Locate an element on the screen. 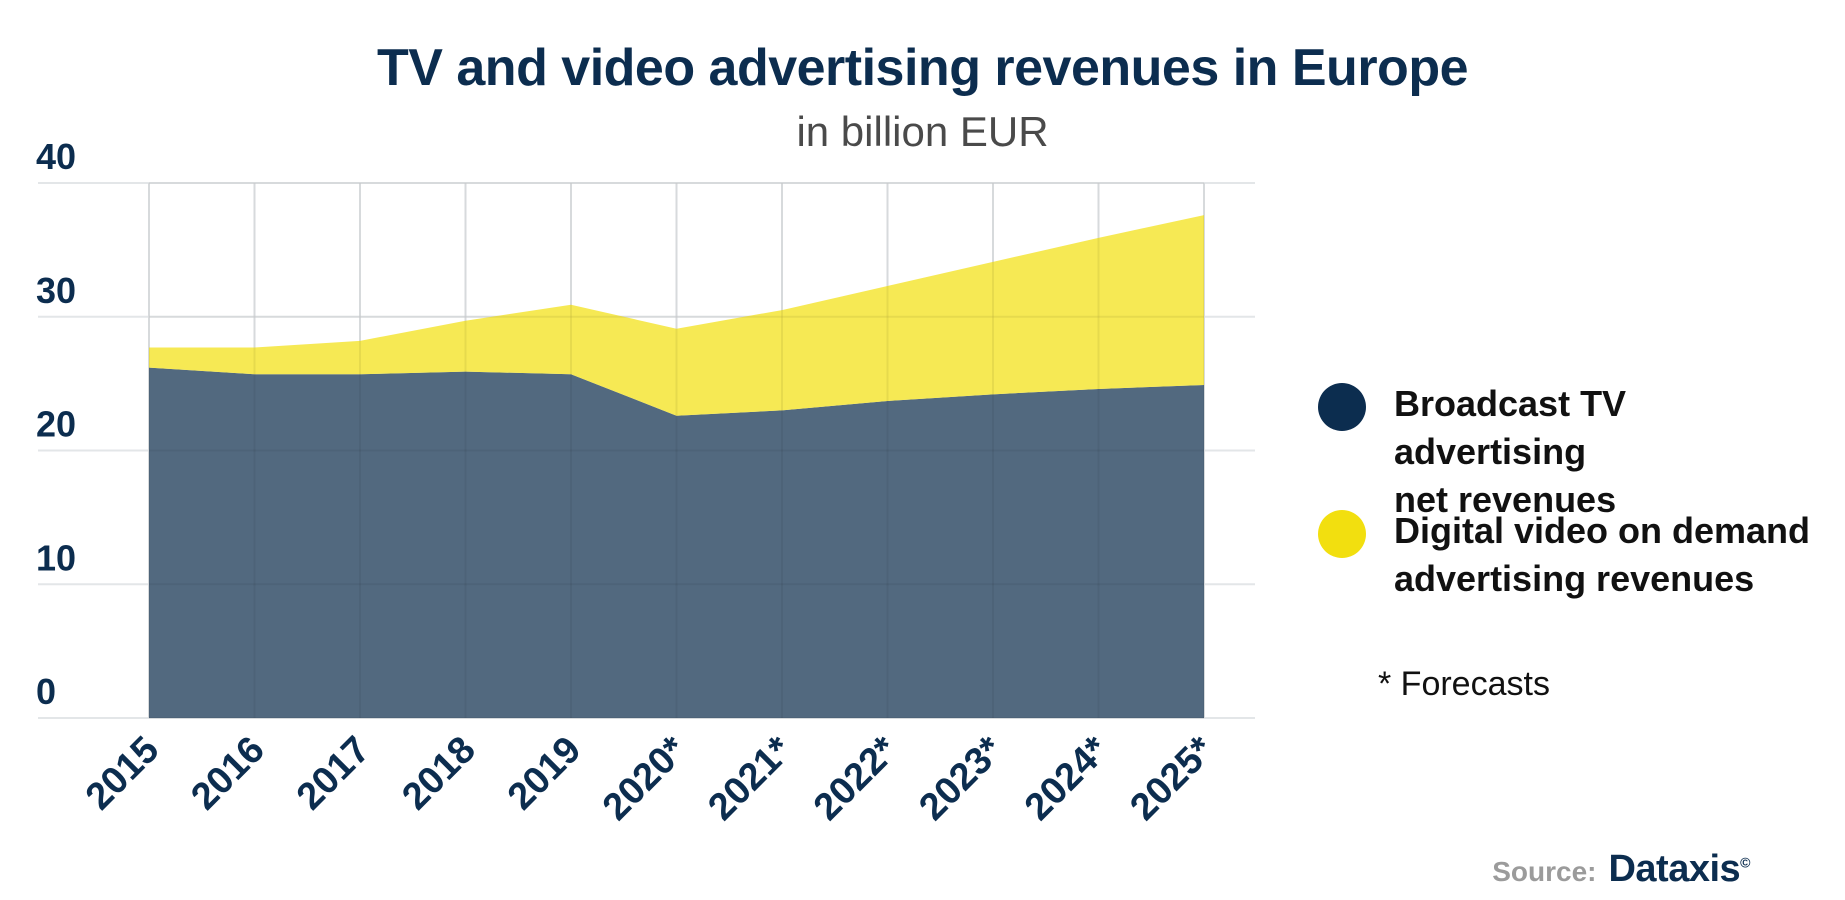 Image resolution: width=1845 pixels, height=900 pixels. source-credit: Source: Dataxis© is located at coordinates (1621, 871).